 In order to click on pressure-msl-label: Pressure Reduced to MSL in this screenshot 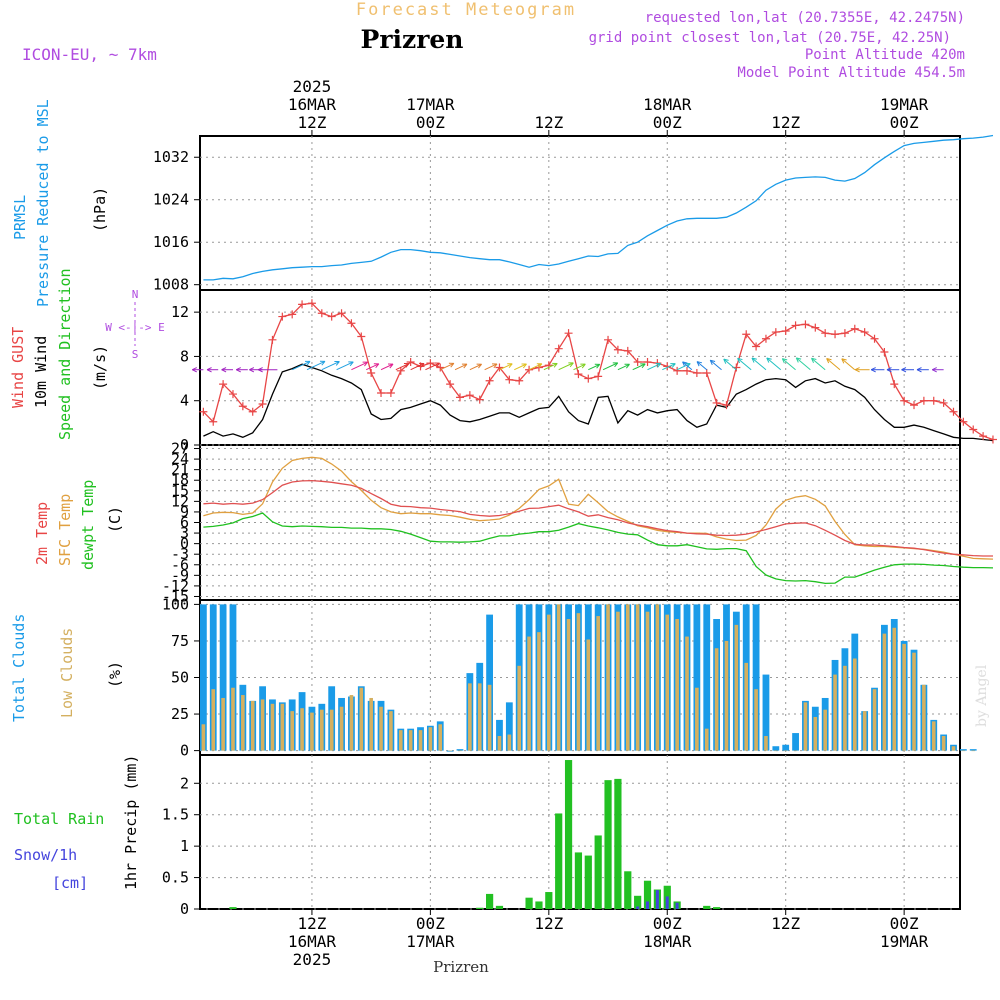, I will do `click(43, 203)`.